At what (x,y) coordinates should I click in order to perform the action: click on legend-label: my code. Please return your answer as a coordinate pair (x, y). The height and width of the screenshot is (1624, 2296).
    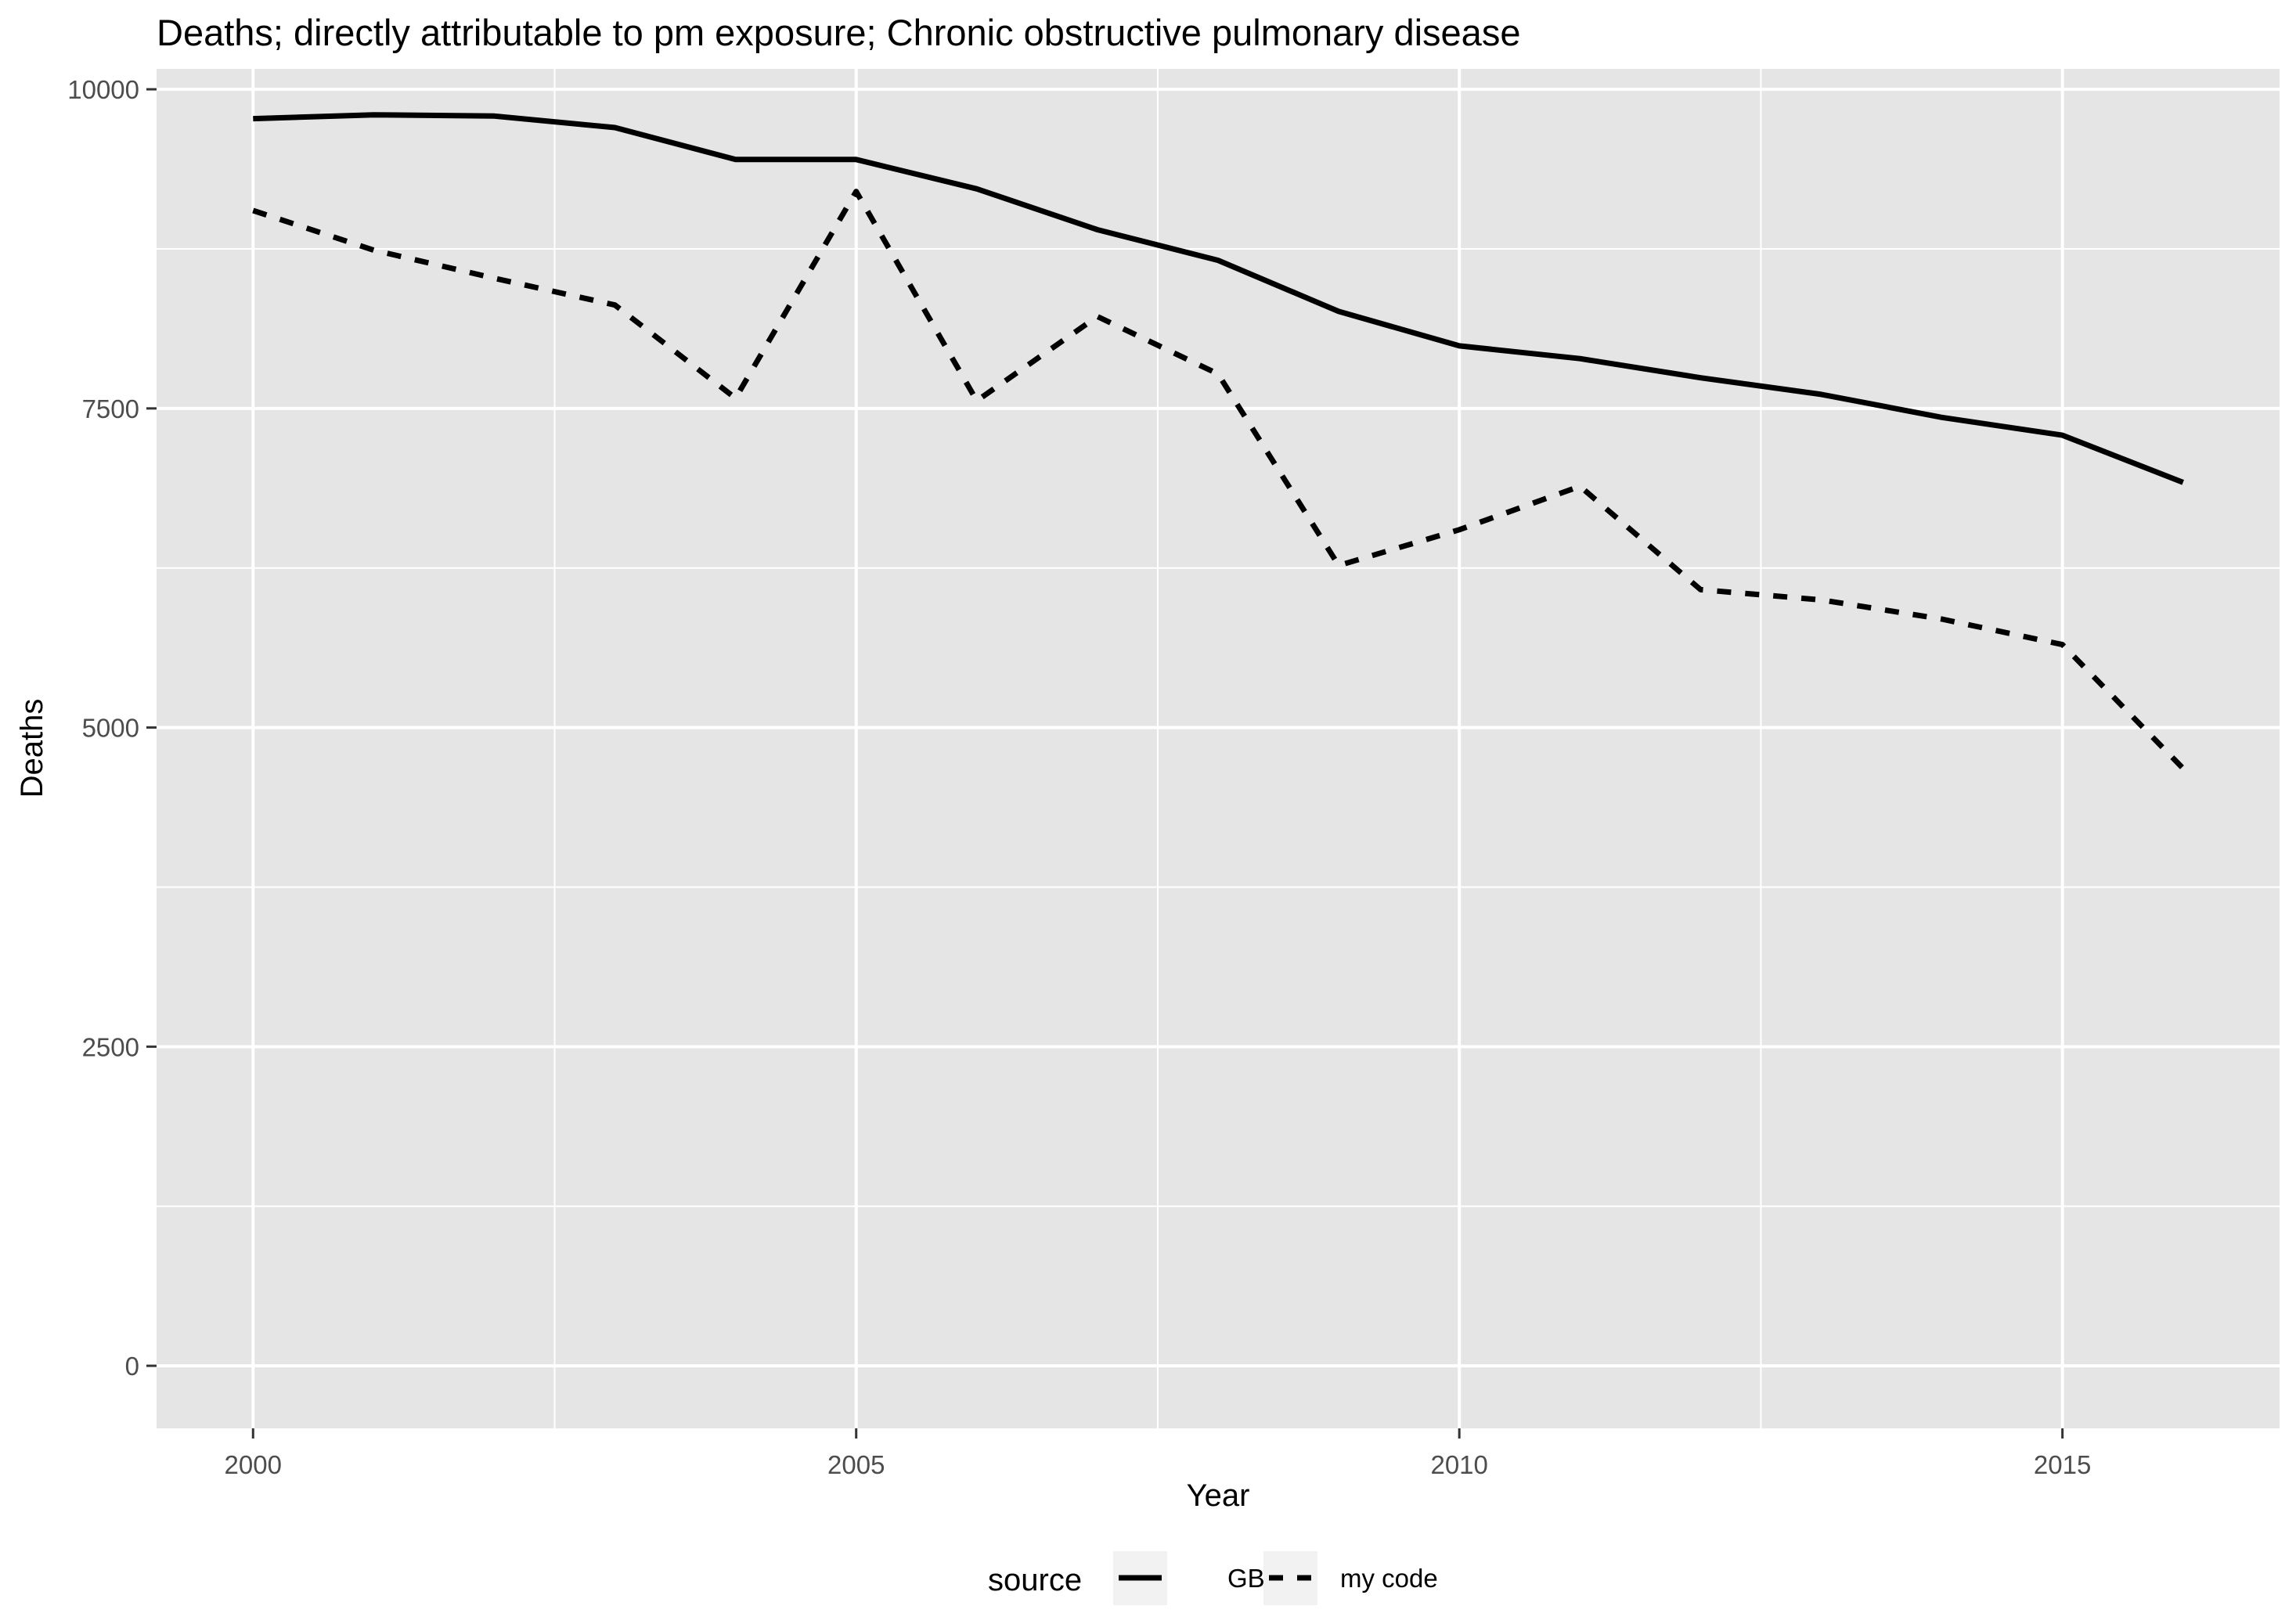
    Looking at the image, I should click on (1389, 1578).